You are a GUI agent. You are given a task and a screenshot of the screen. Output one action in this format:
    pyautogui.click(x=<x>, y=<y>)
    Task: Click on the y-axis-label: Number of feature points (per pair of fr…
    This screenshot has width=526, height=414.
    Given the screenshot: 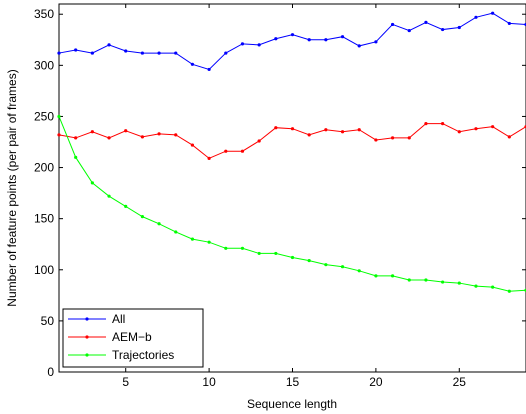 What is the action you would take?
    pyautogui.click(x=12, y=187)
    